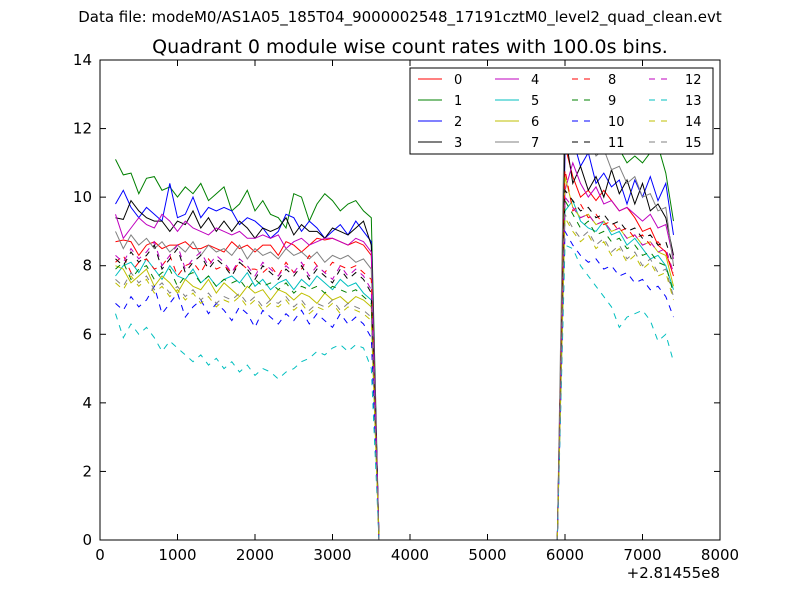 Image resolution: width=800 pixels, height=600 pixels. Describe the element at coordinates (616, 122) in the screenshot. I see `legend-label-10: 10` at that location.